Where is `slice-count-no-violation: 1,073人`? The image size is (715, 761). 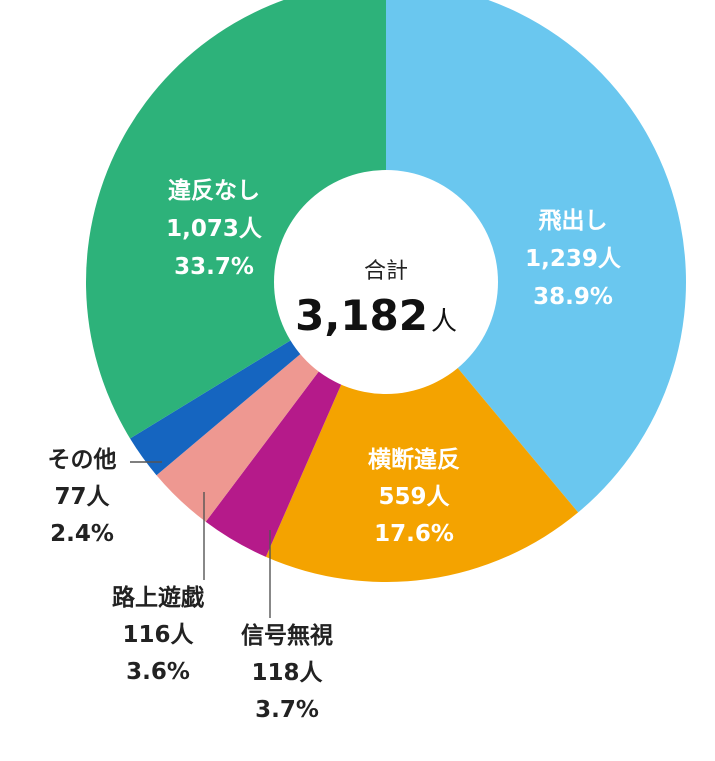 slice-count-no-violation: 1,073人 is located at coordinates (214, 229).